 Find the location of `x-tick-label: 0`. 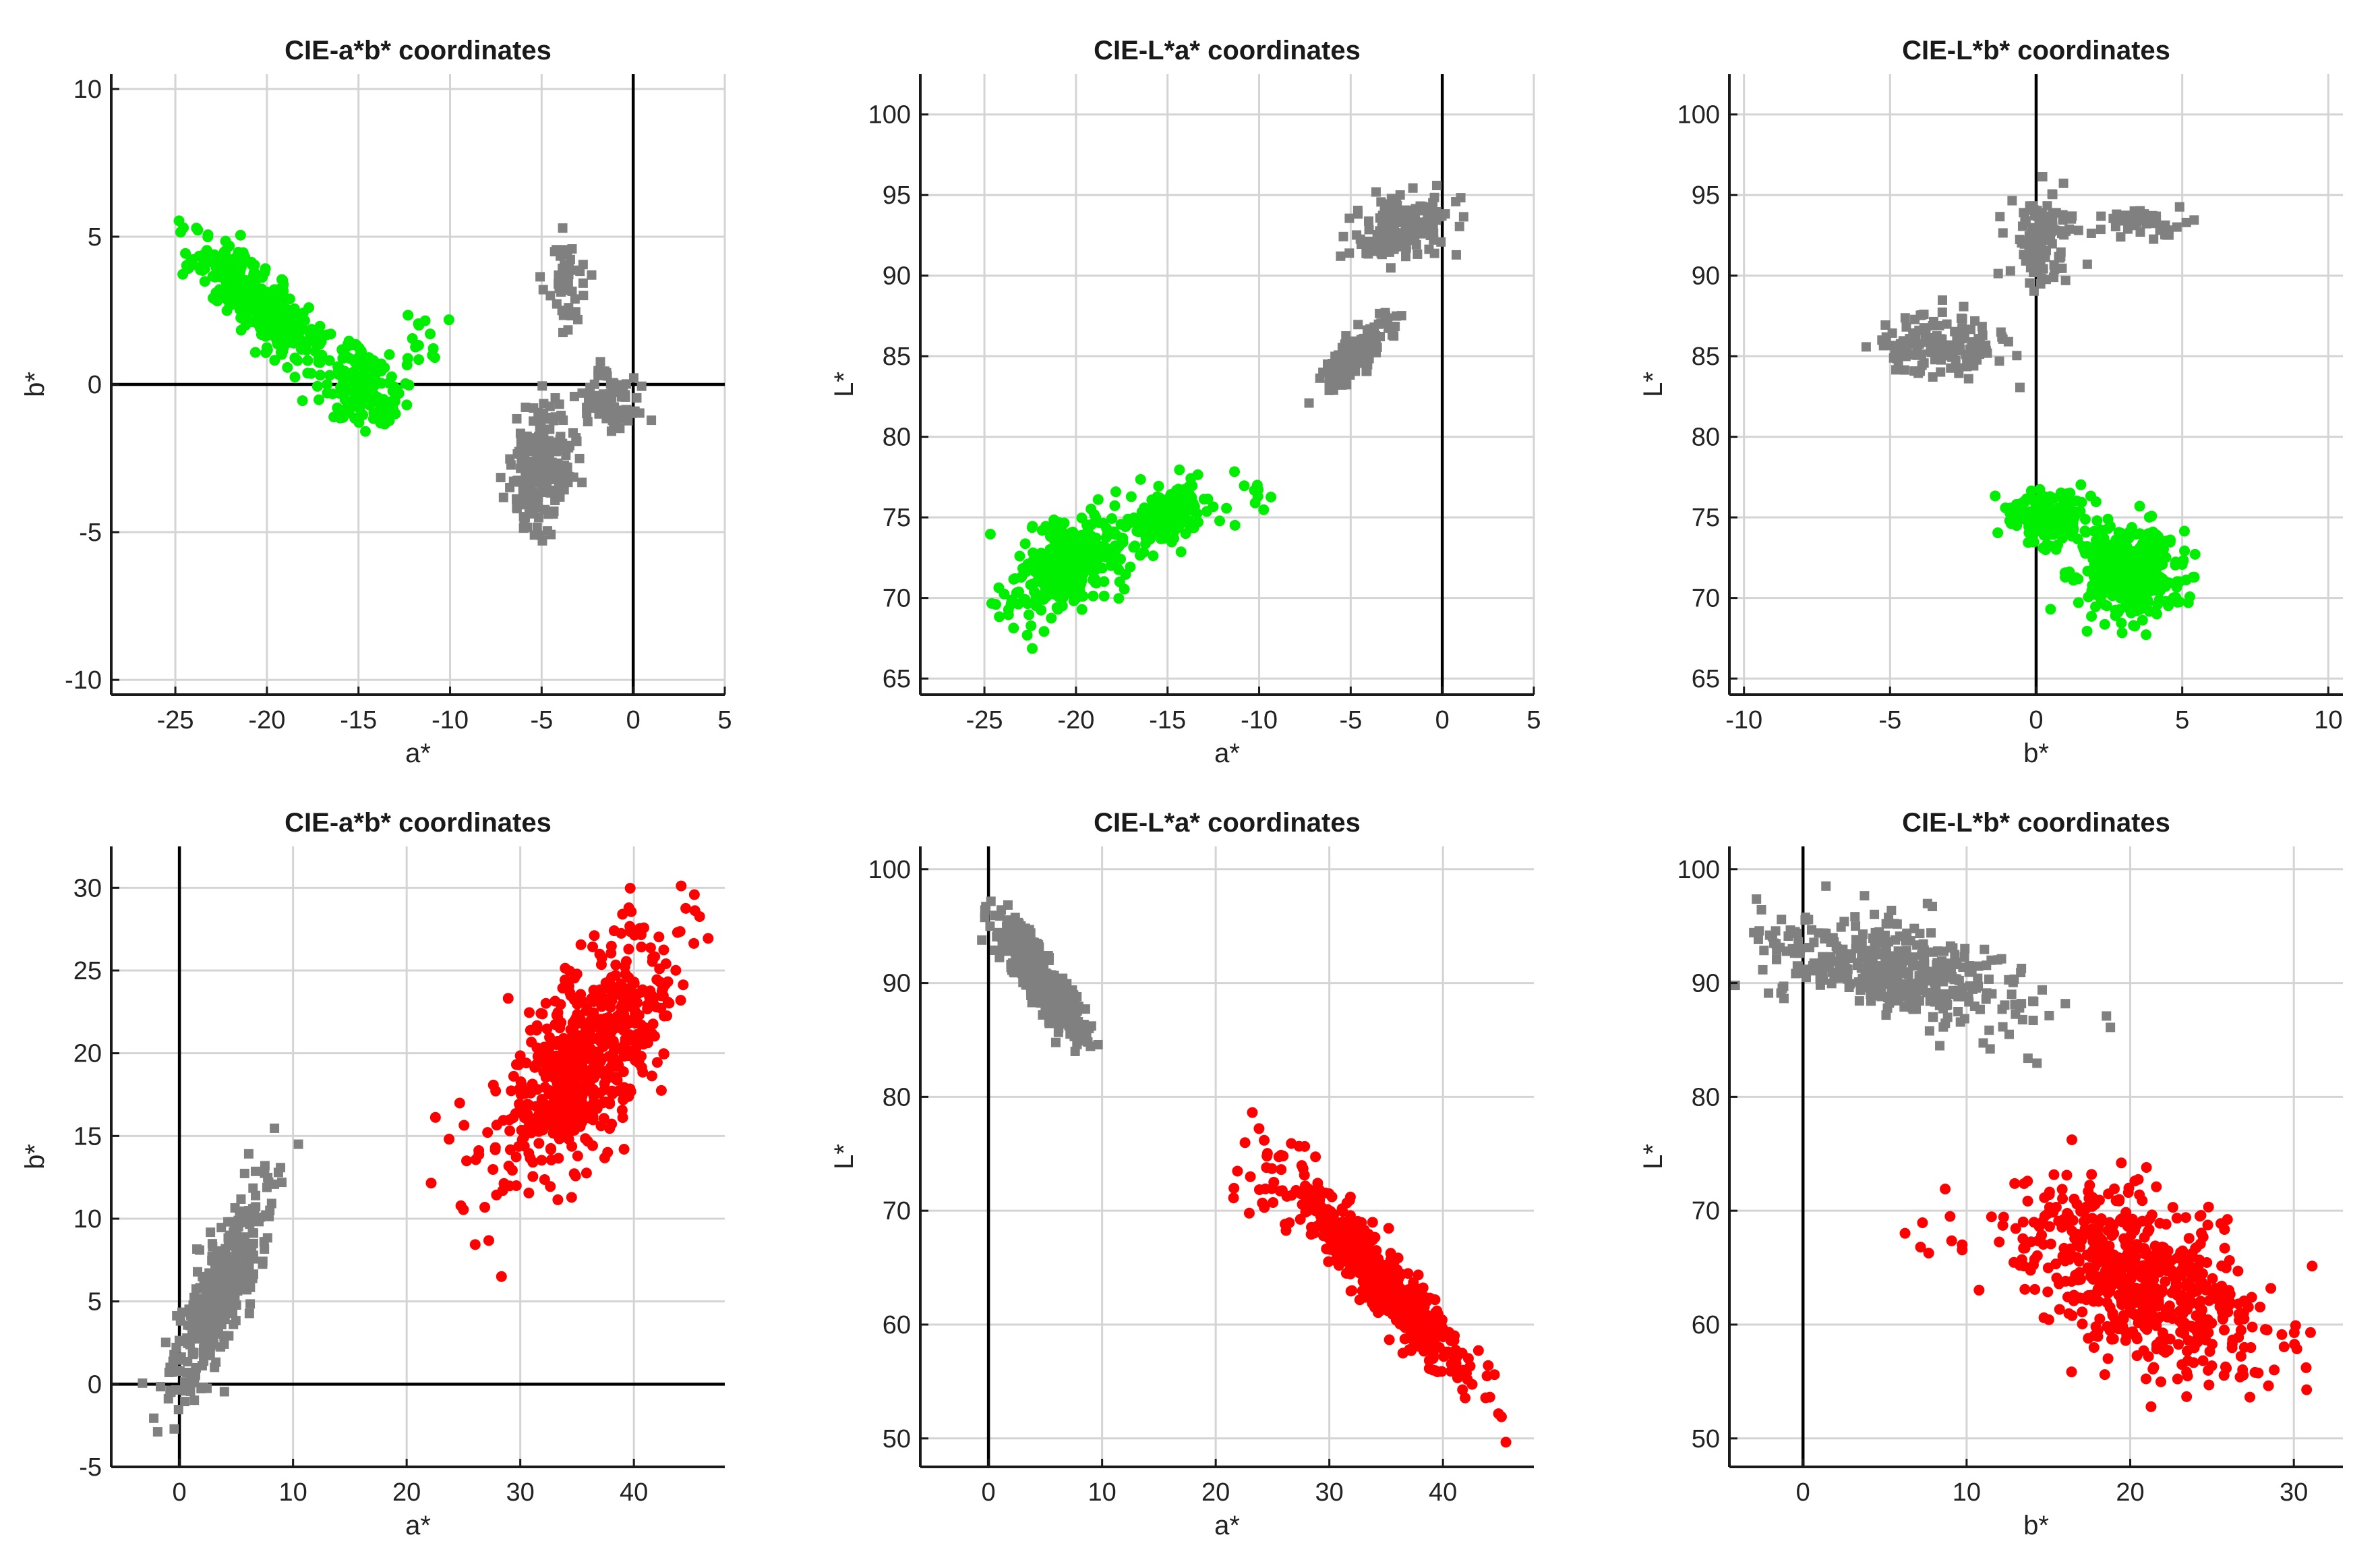

x-tick-label: 0 is located at coordinates (989, 1492).